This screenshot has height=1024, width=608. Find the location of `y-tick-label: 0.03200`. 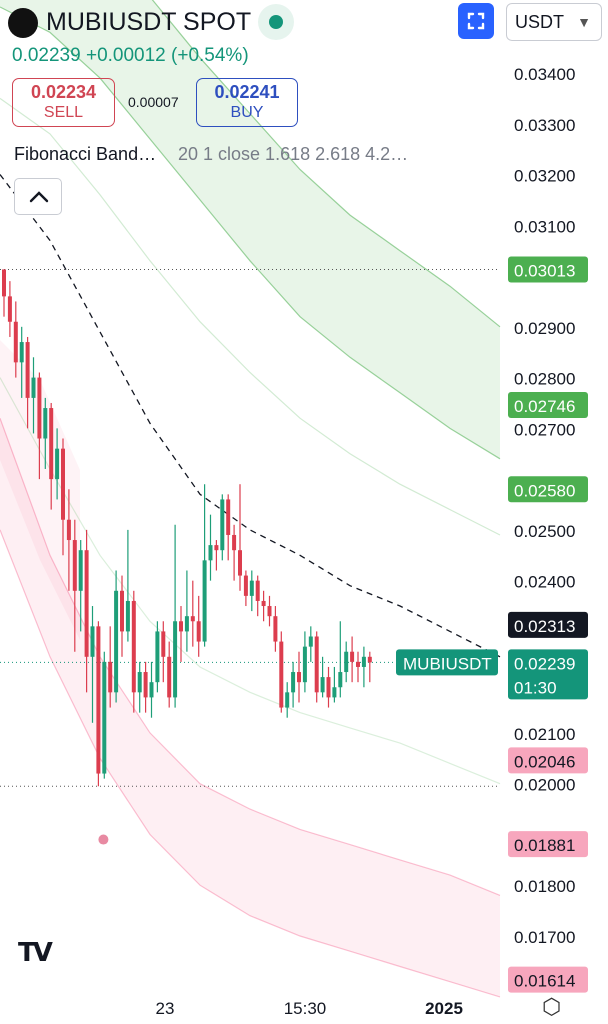

y-tick-label: 0.03200 is located at coordinates (544, 176).